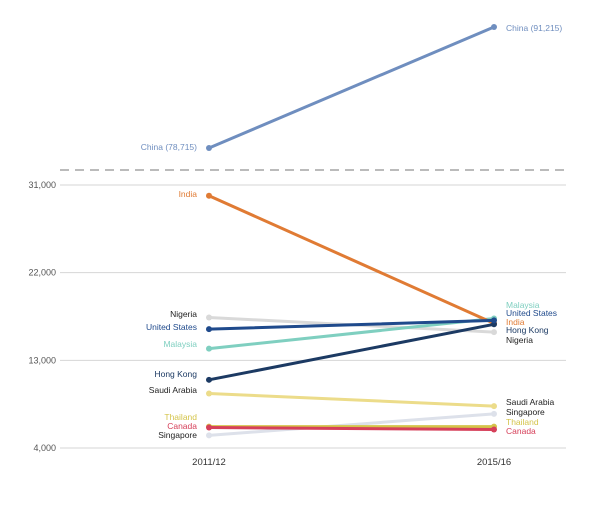 Image resolution: width=592 pixels, height=505 pixels. What do you see at coordinates (173, 390) in the screenshot?
I see `label-left-saudi-arabia: Saudi Arabia` at bounding box center [173, 390].